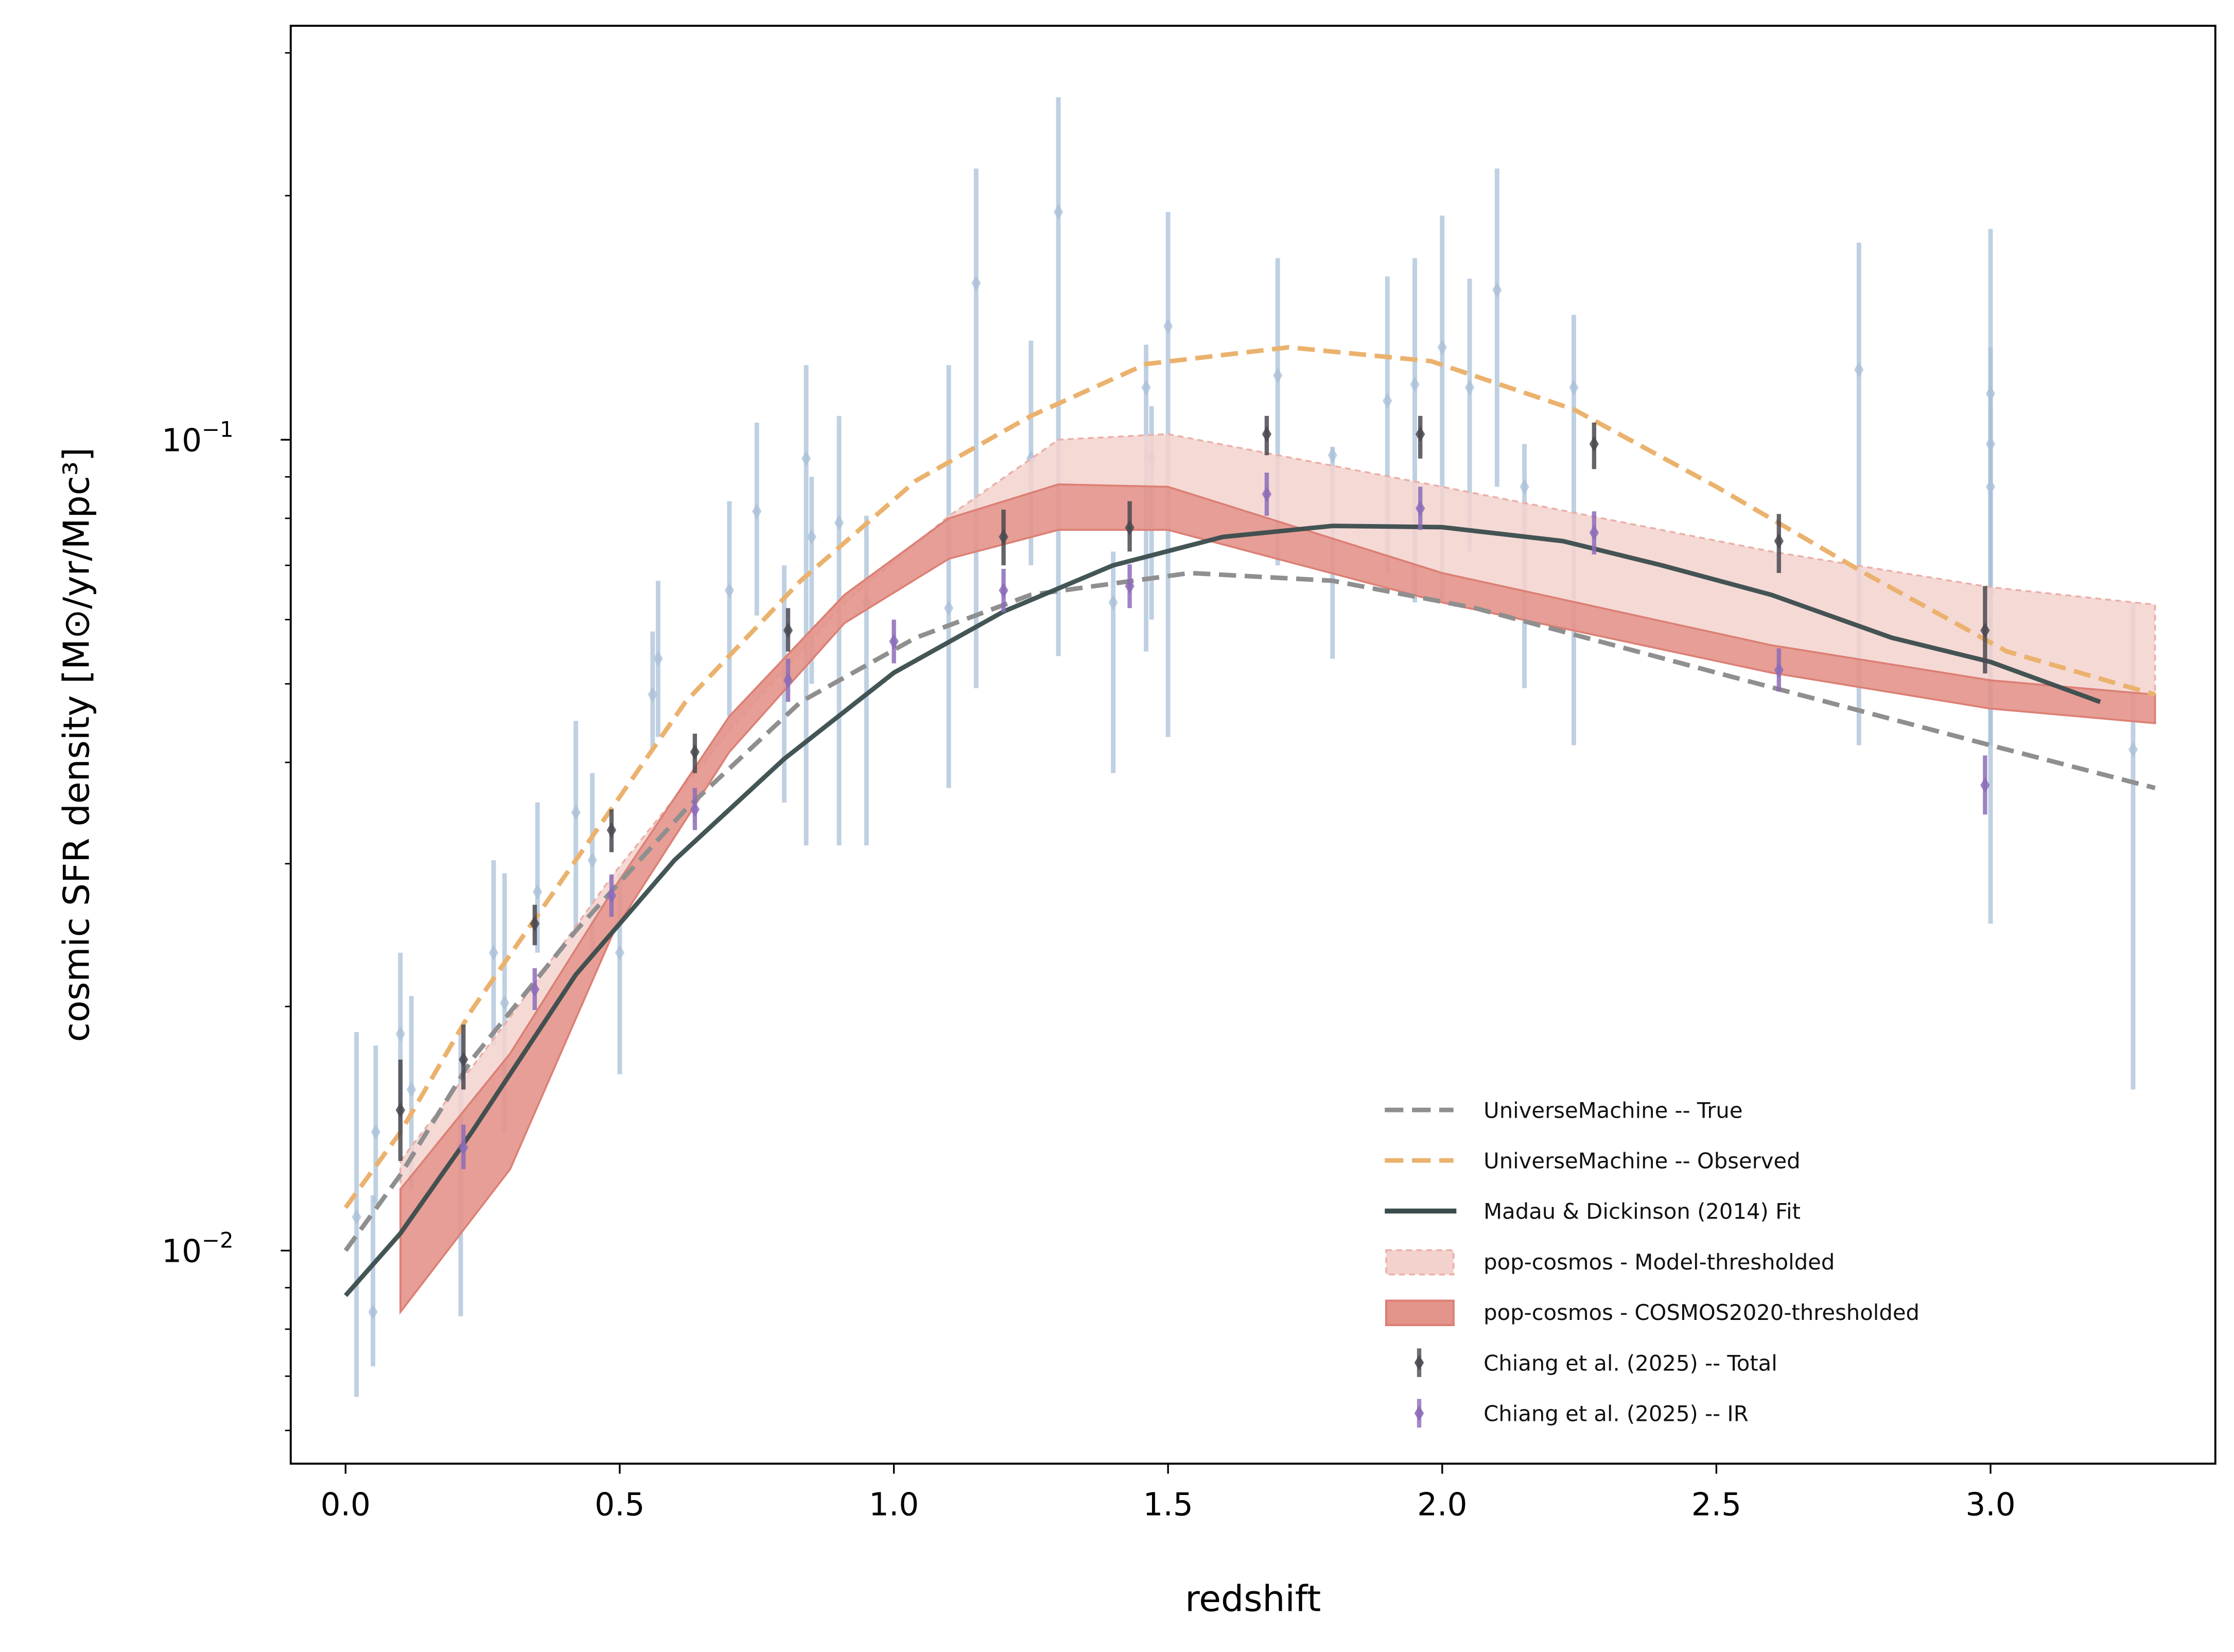  What do you see at coordinates (77, 744) in the screenshot?
I see `y-axis-label: cosmic SFR density [M⊙/yr/Mpc³]` at bounding box center [77, 744].